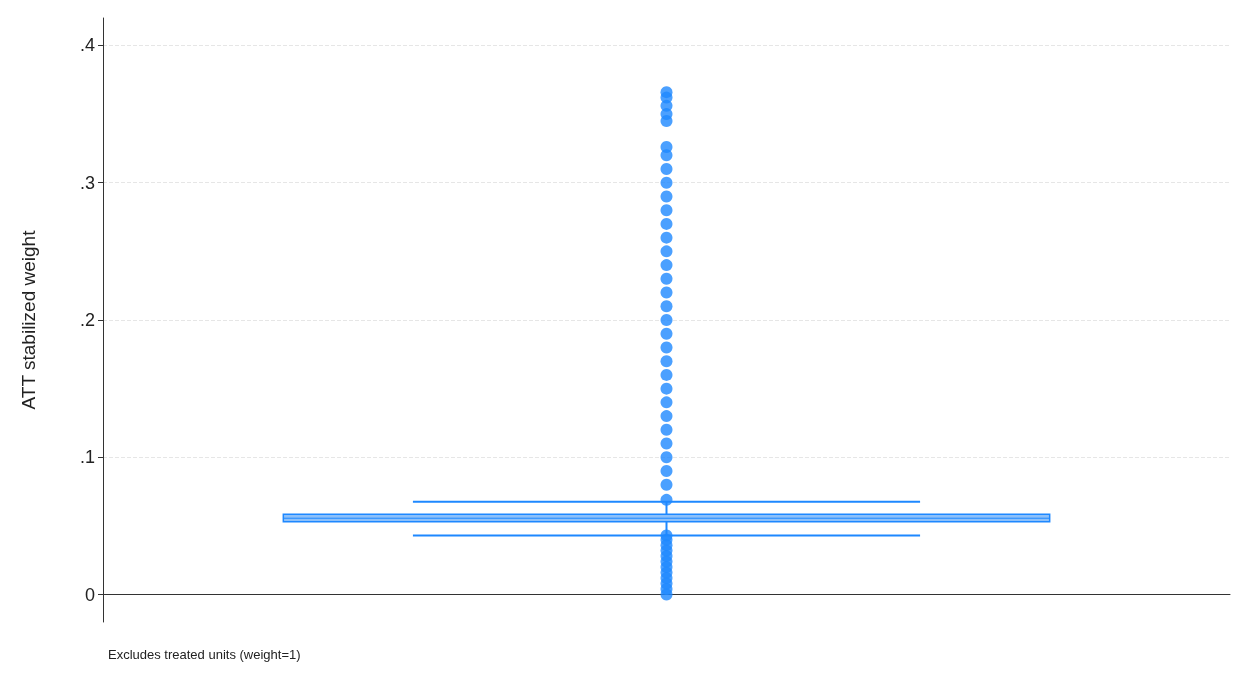  Describe the element at coordinates (87, 45) in the screenshot. I see `y-tick-label: .4` at that location.